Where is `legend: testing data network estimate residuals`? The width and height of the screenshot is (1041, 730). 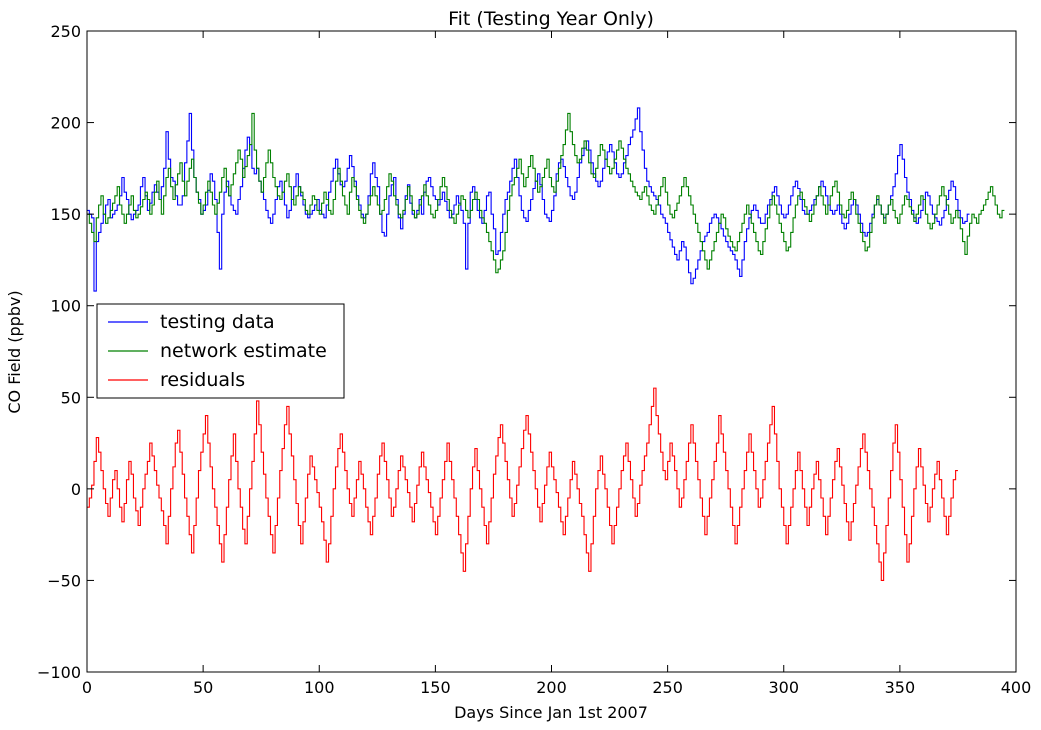 legend: testing data network estimate residuals is located at coordinates (220, 351).